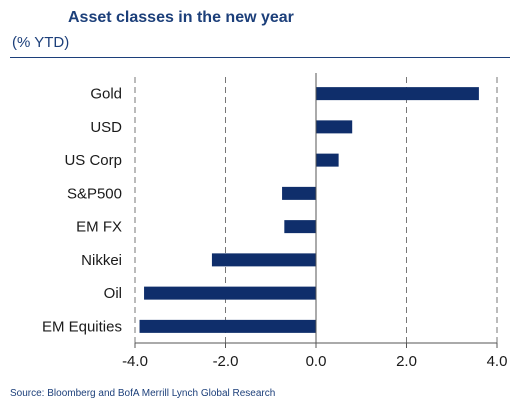 Image resolution: width=517 pixels, height=415 pixels. I want to click on category-label-4: EM FX, so click(99, 227).